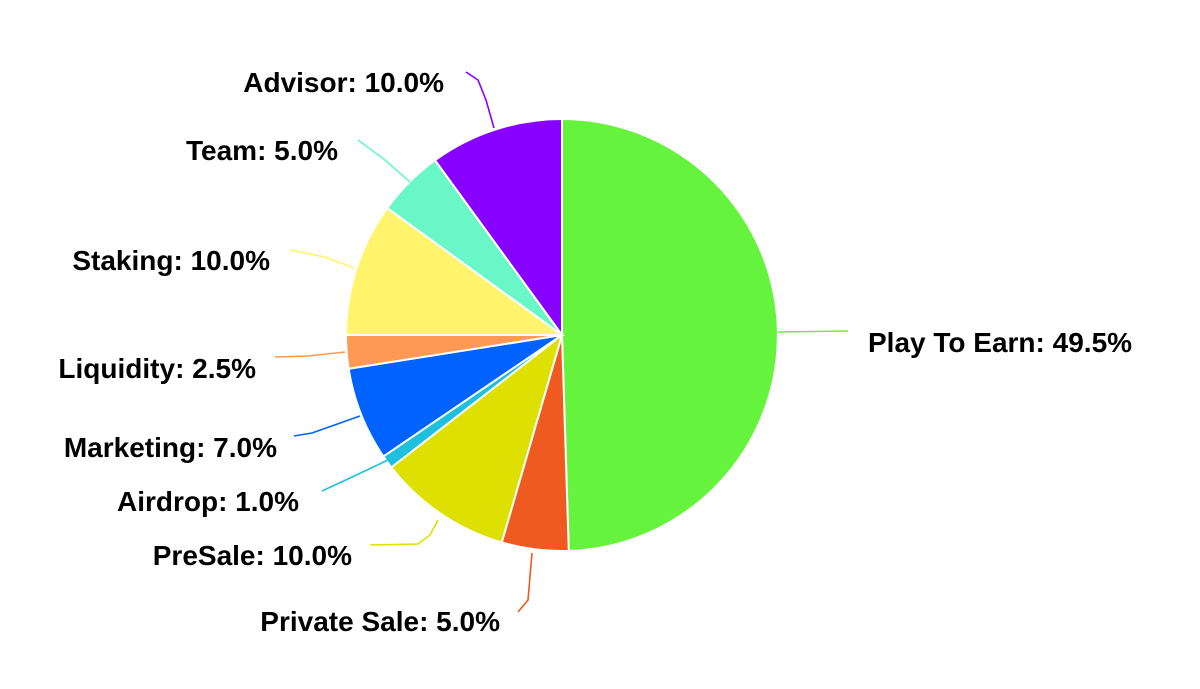 This screenshot has height=689, width=1200. Describe the element at coordinates (170, 447) in the screenshot. I see `label-marketing: Marketing: 7.0%` at that location.